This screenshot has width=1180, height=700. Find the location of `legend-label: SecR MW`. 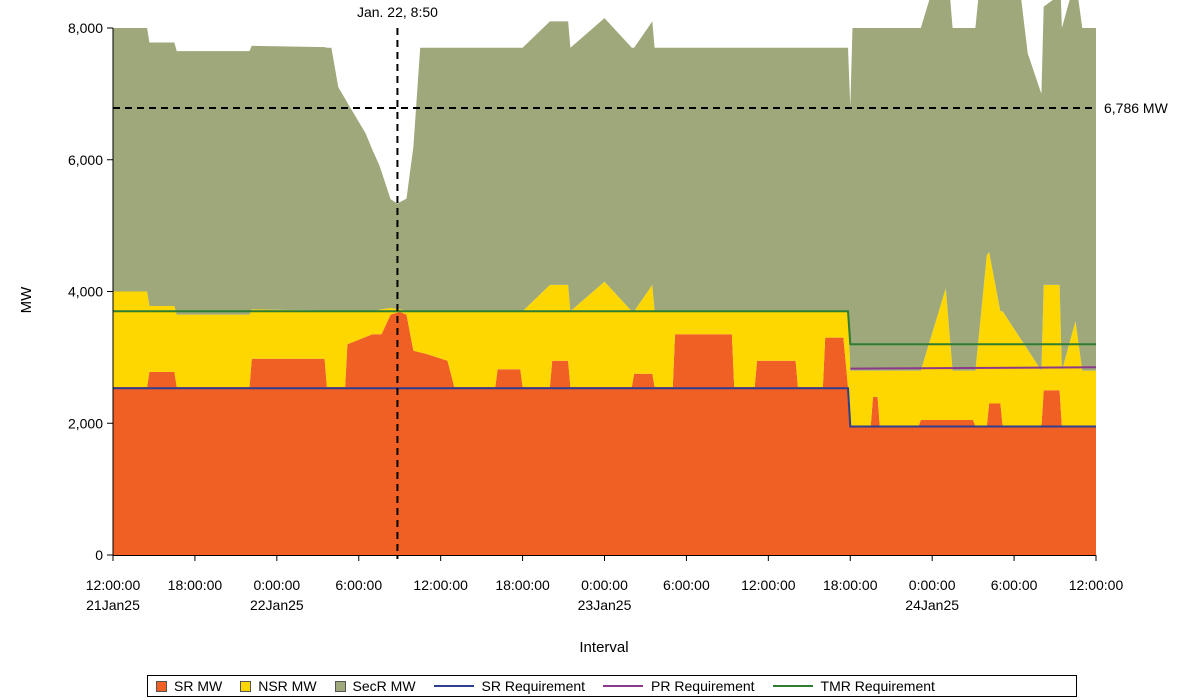

legend-label: SecR MW is located at coordinates (384, 686).